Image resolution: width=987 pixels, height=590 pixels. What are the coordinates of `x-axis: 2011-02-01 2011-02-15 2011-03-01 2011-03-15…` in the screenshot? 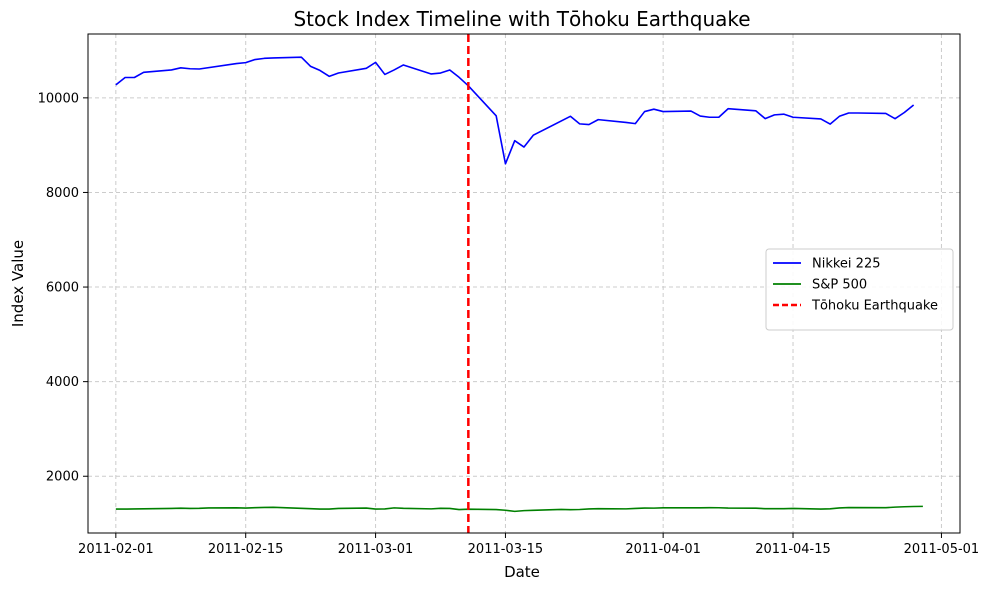 It's located at (528, 545).